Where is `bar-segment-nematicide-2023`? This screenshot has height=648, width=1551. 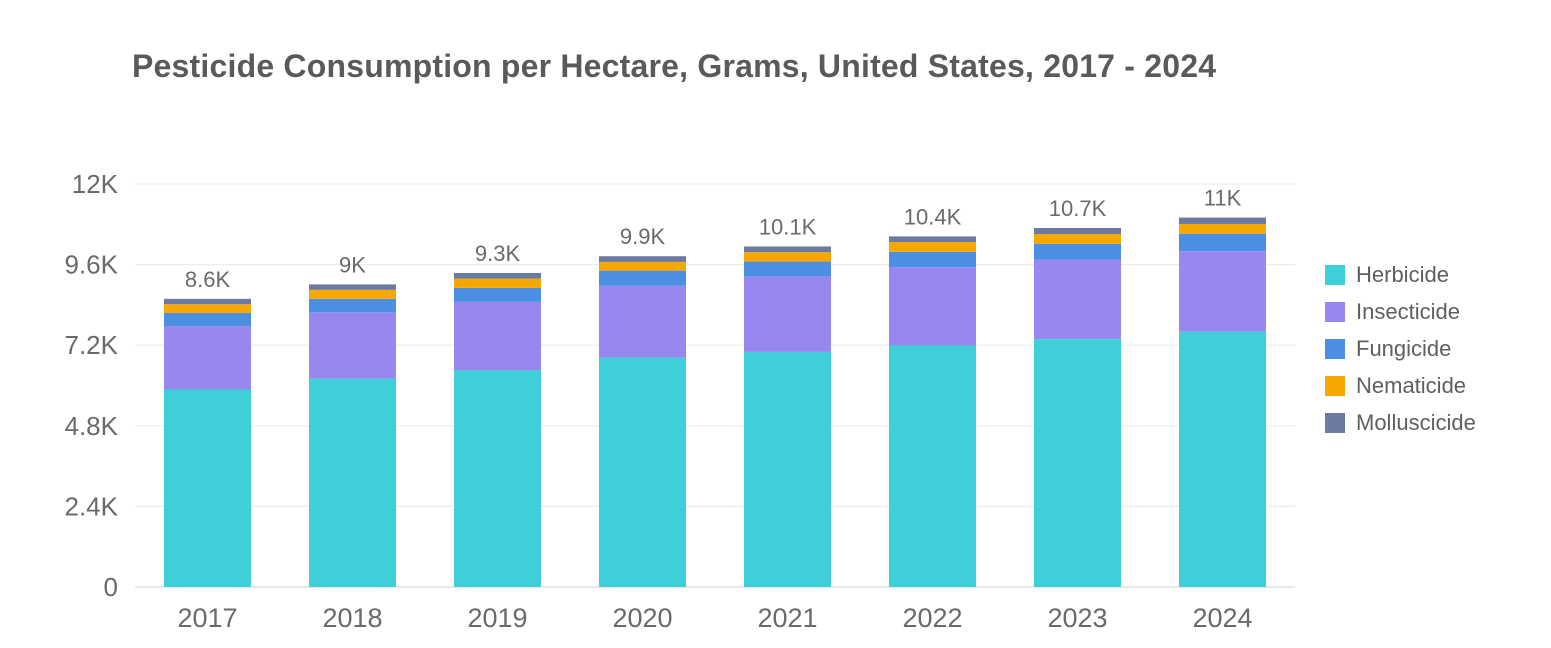
bar-segment-nematicide-2023 is located at coordinates (1077, 239).